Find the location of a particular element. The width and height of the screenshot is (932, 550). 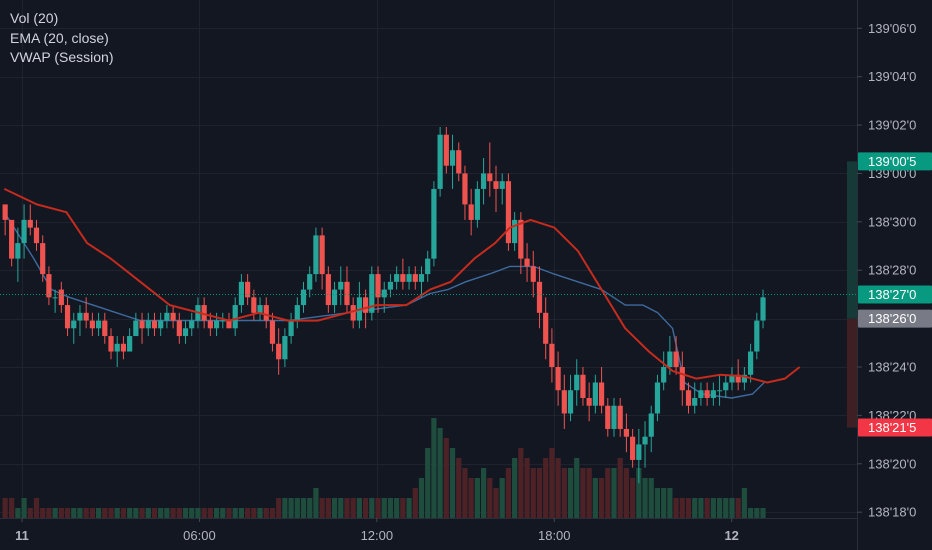

price-tick-label: 139'02'0 is located at coordinates (892, 125).